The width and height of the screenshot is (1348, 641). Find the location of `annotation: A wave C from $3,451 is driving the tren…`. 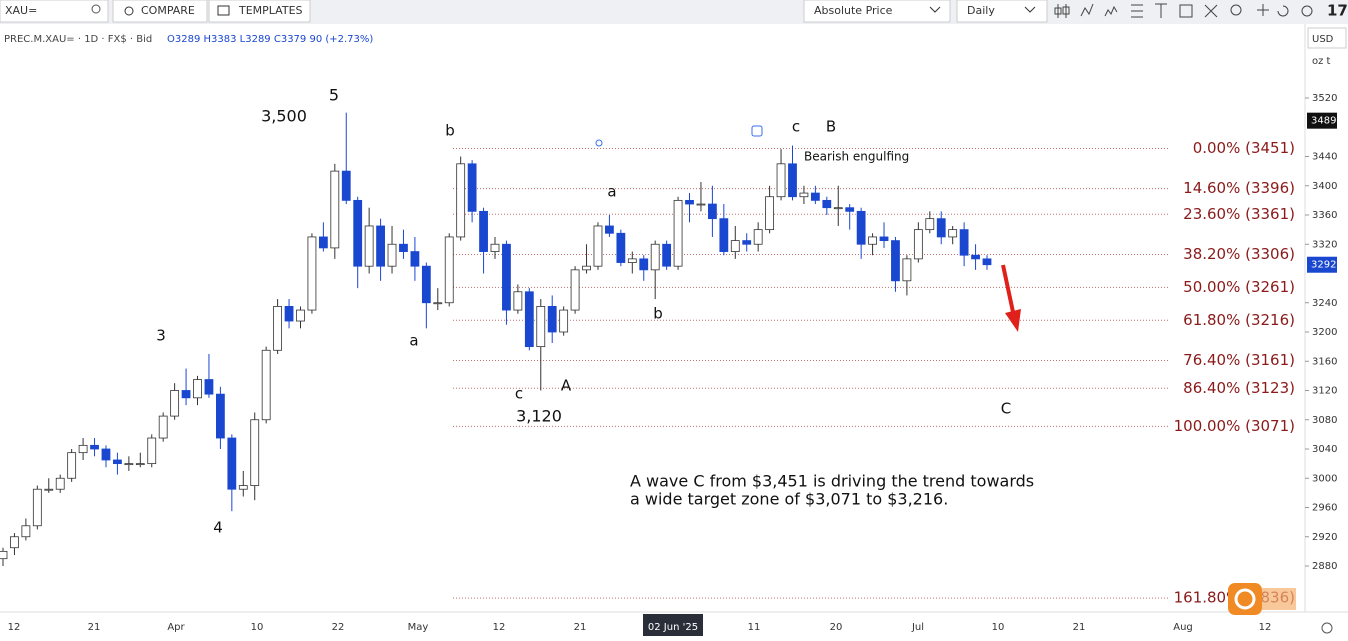

annotation: A wave C from $3,451 is driving the tren… is located at coordinates (832, 481).